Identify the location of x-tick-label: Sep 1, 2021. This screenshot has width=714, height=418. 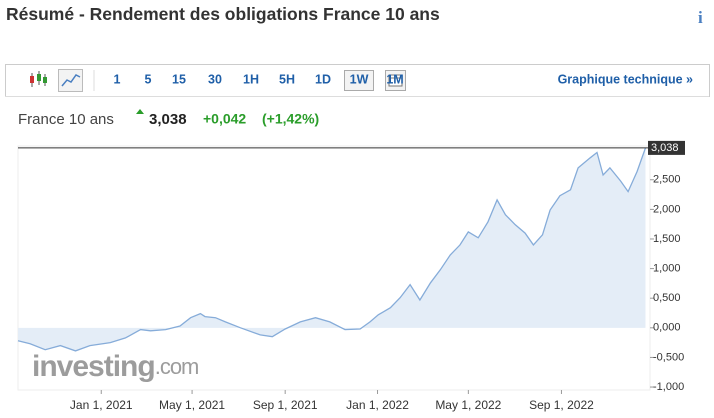
(285, 405).